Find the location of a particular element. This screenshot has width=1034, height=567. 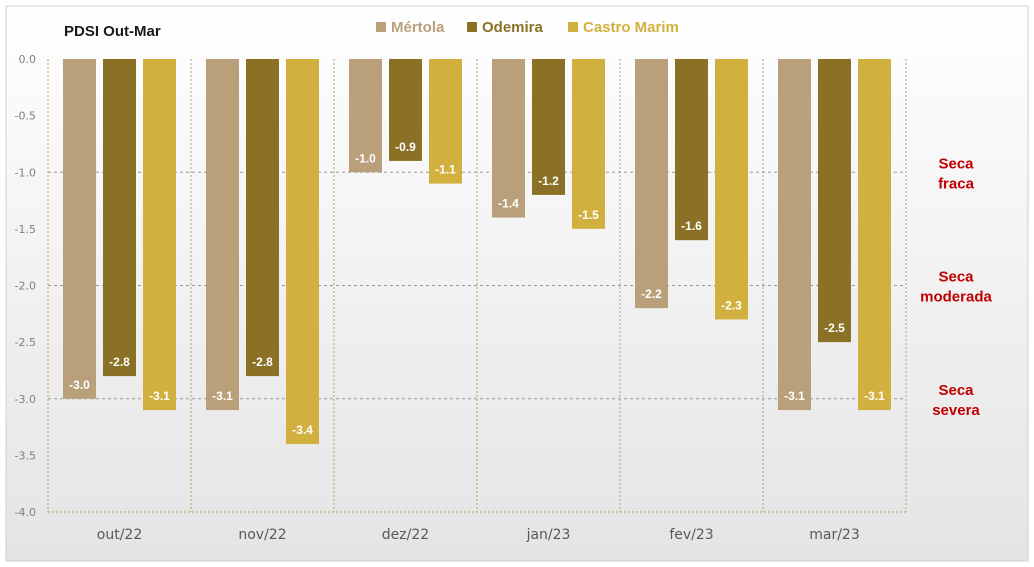

drought-label: Seca moderada is located at coordinates (956, 287).